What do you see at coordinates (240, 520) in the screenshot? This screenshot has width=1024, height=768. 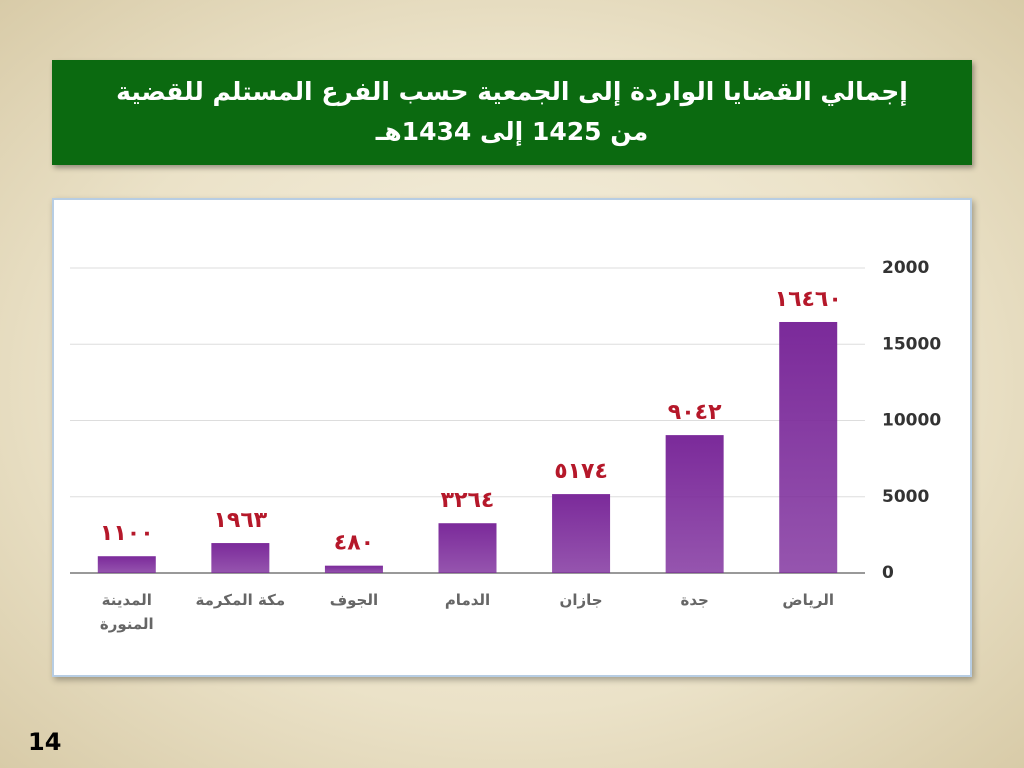 I see `value-label: ١٩٦٣` at bounding box center [240, 520].